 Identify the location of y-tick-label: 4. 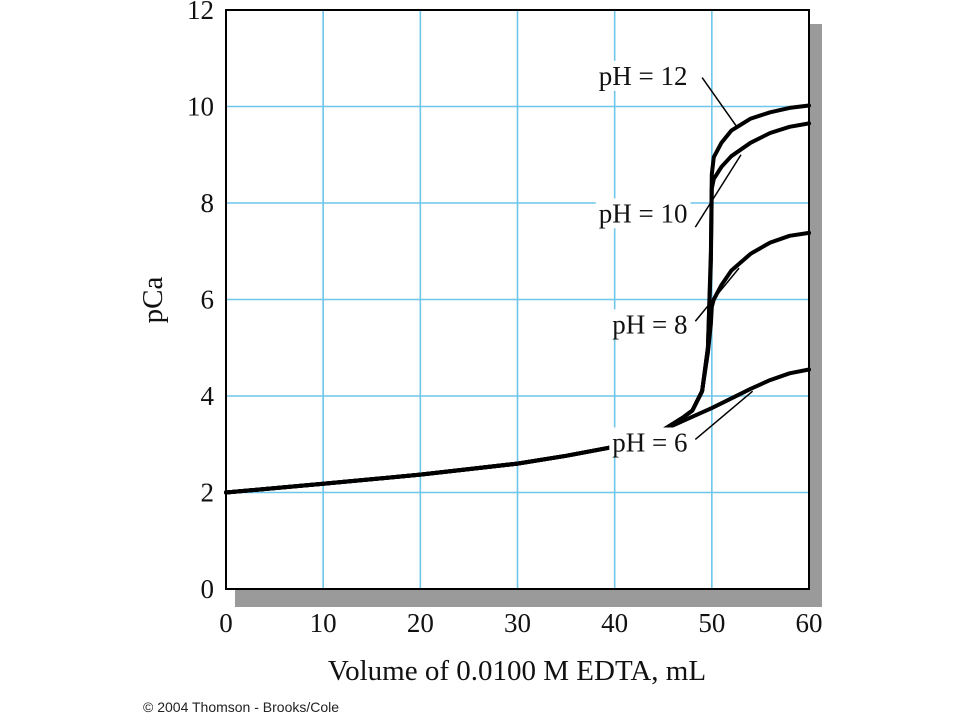
(208, 396).